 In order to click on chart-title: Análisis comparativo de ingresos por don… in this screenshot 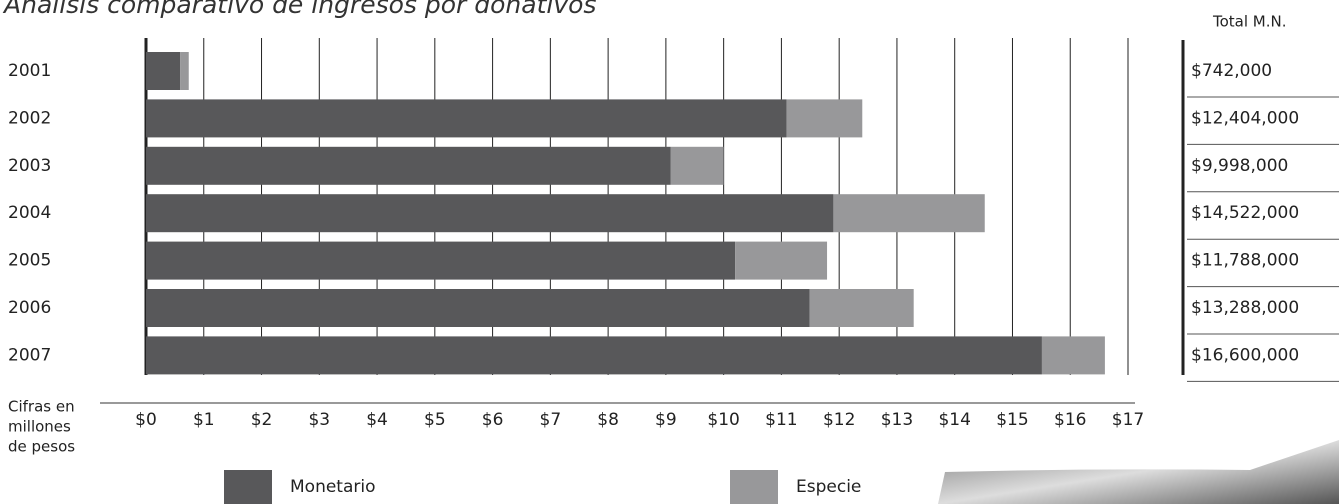, I will do `click(299, 9)`.